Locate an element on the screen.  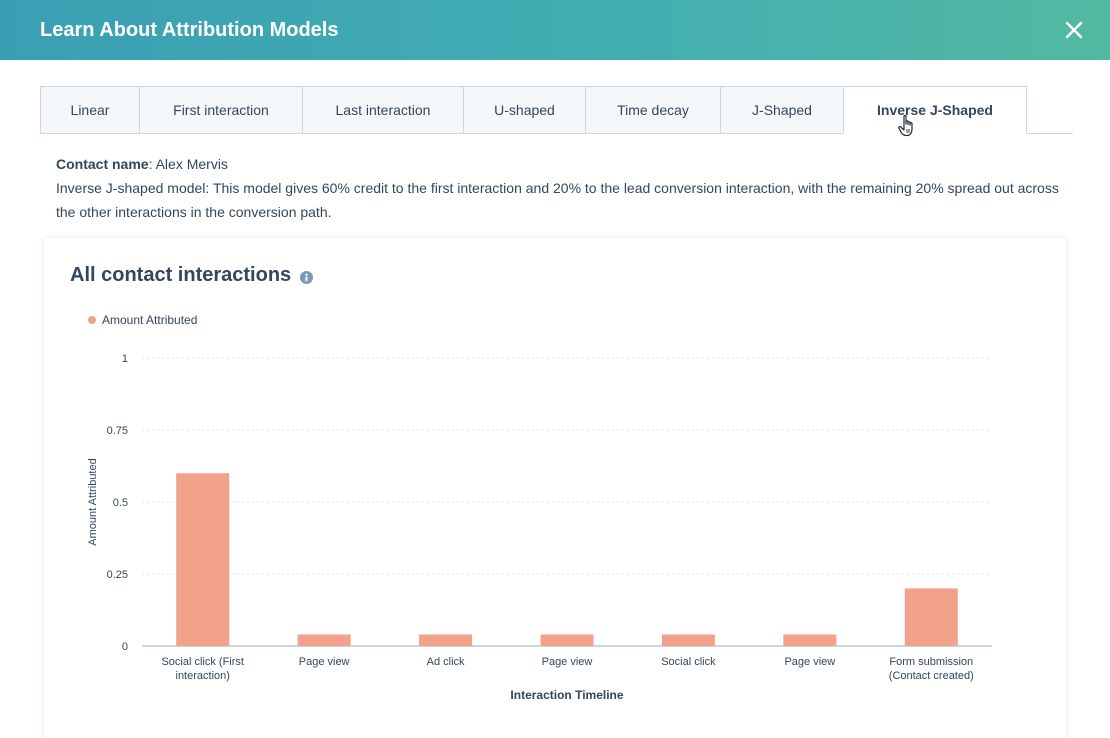
legend-label: Amount Attributed is located at coordinates (150, 320).